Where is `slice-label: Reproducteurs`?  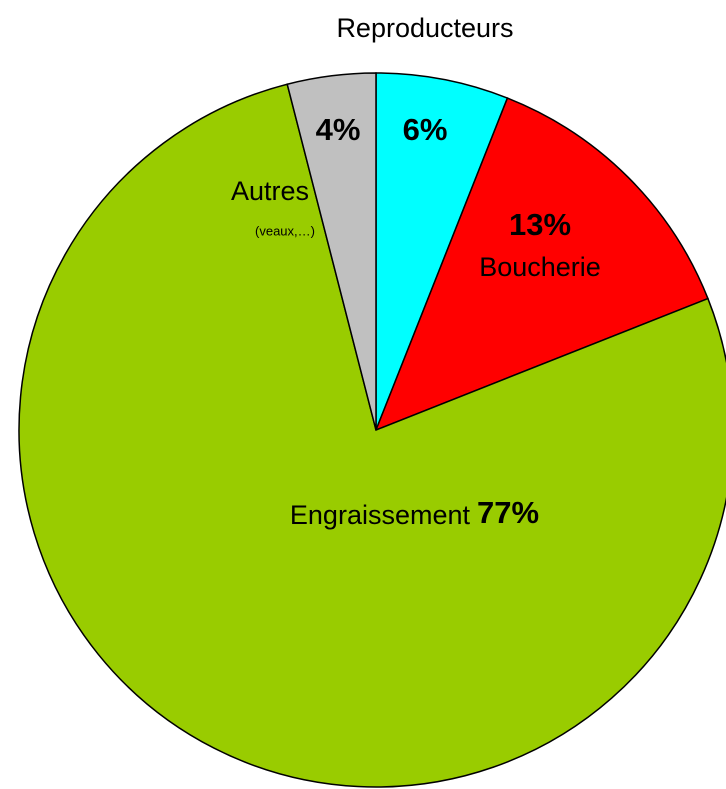
slice-label: Reproducteurs is located at coordinates (424, 28).